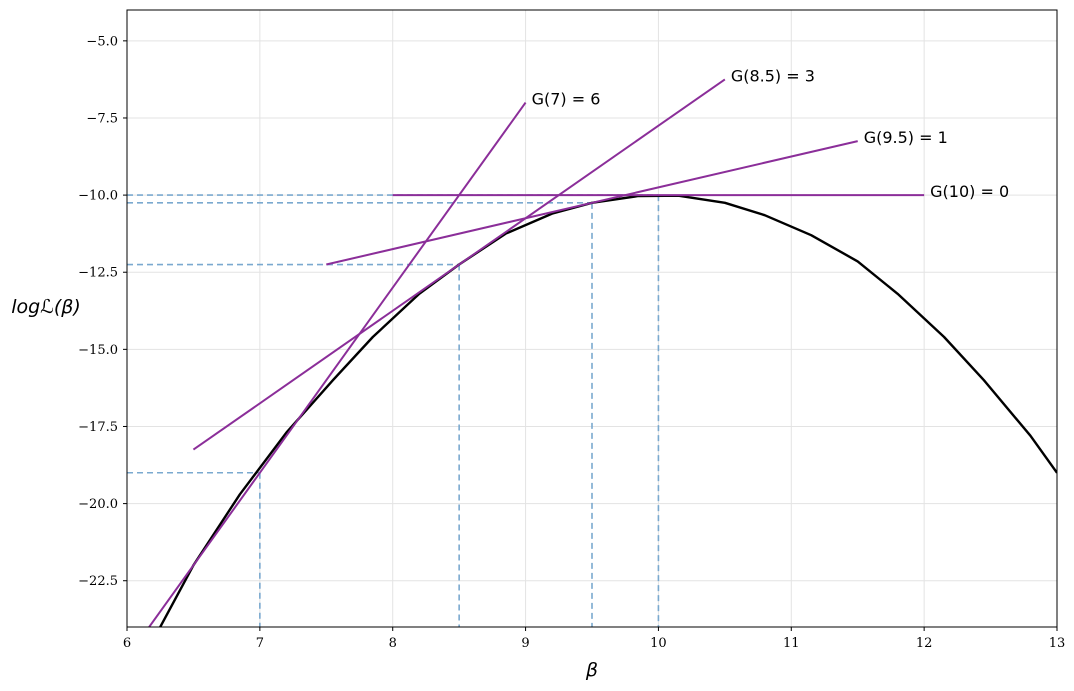  What do you see at coordinates (592, 203) in the screenshot?
I see `tangent-line` at bounding box center [592, 203].